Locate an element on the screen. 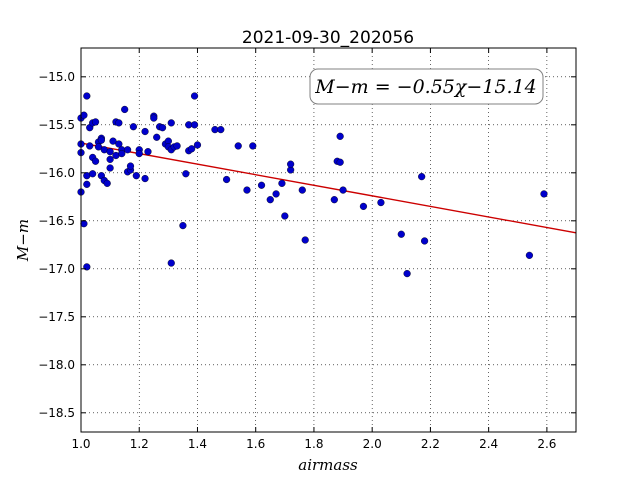  fit-line-layer is located at coordinates (328, 188).